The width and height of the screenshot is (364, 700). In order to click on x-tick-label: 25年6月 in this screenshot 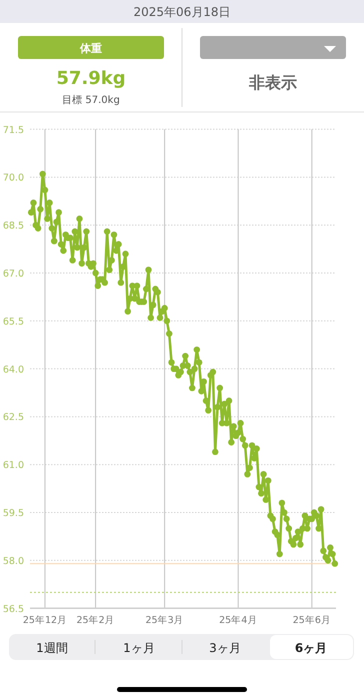, I will do `click(311, 620)`.